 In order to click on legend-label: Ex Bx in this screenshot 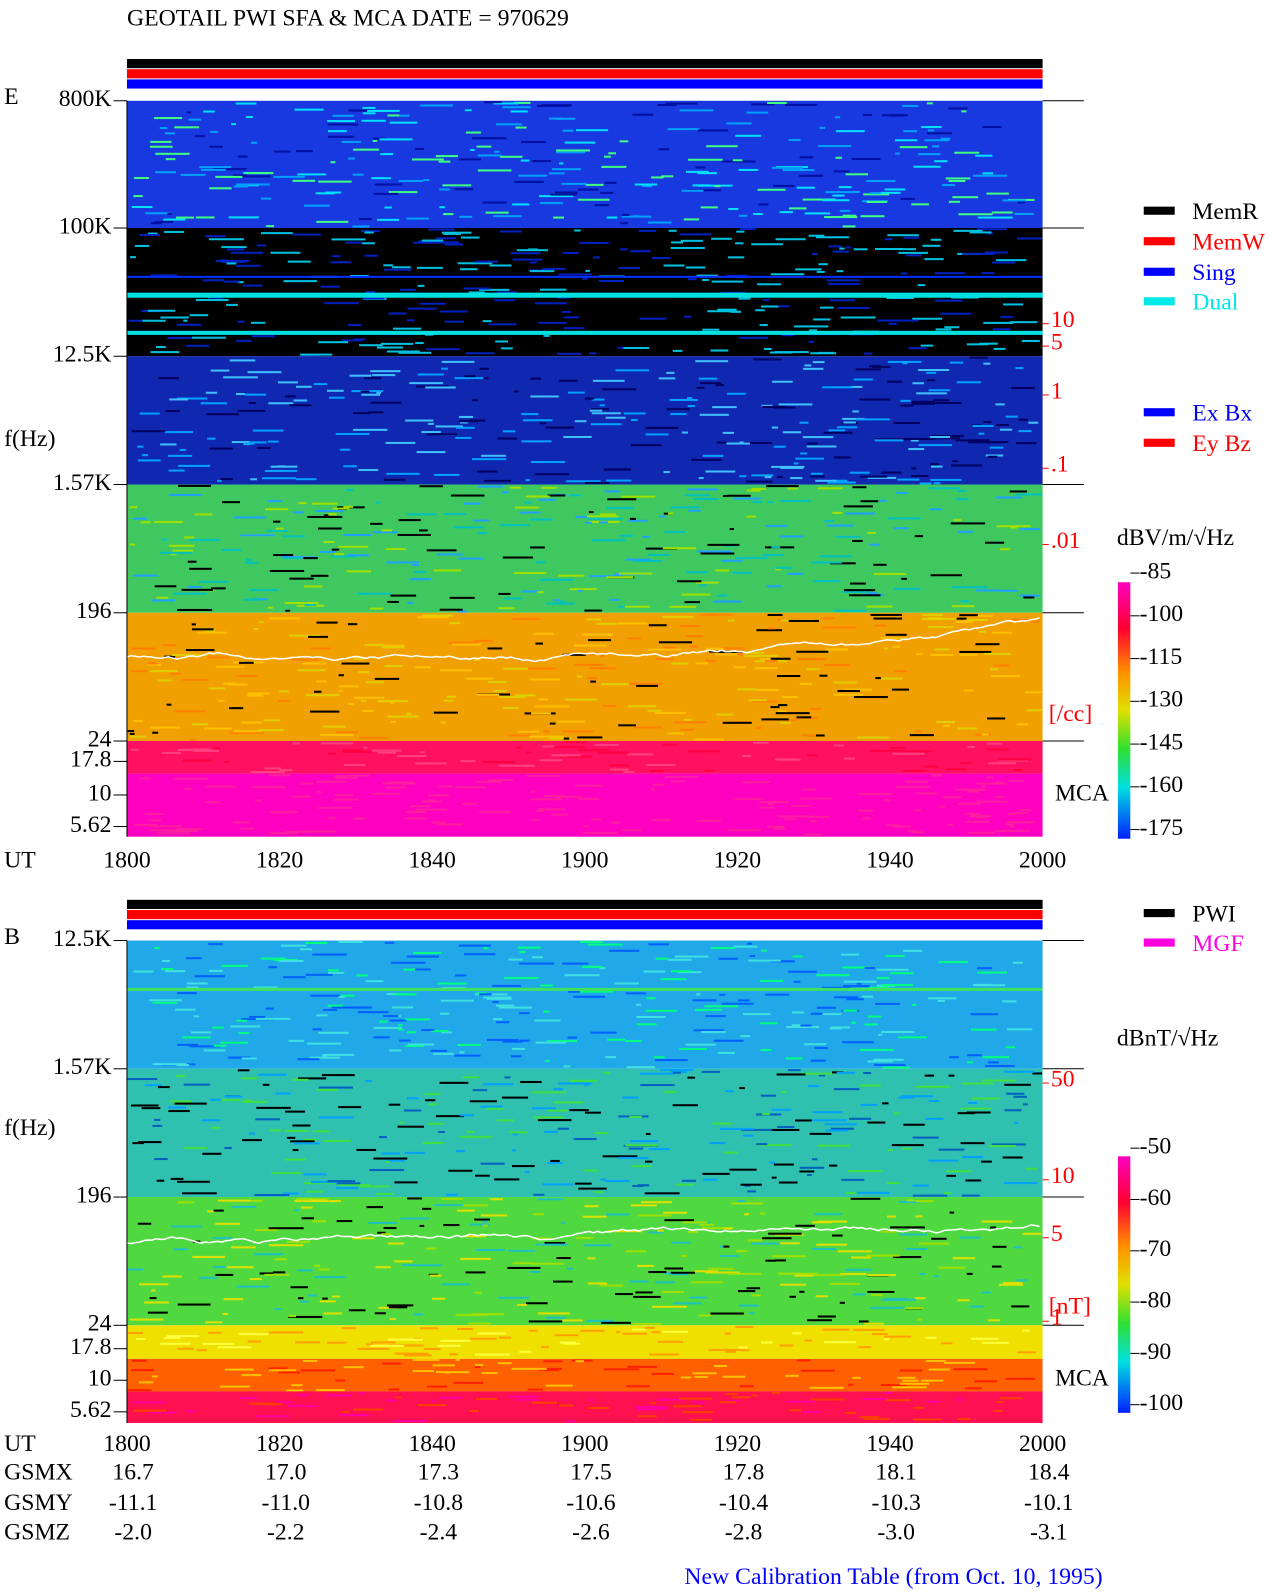, I will do `click(1222, 414)`.